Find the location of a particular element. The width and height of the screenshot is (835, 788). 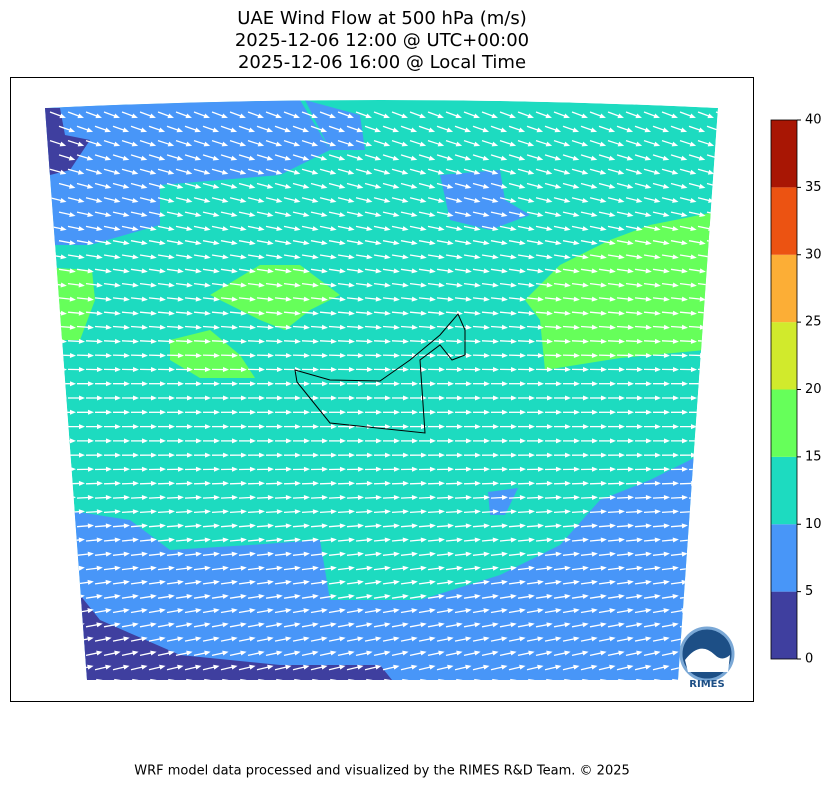

logo-label: RIMES is located at coordinates (706, 684).